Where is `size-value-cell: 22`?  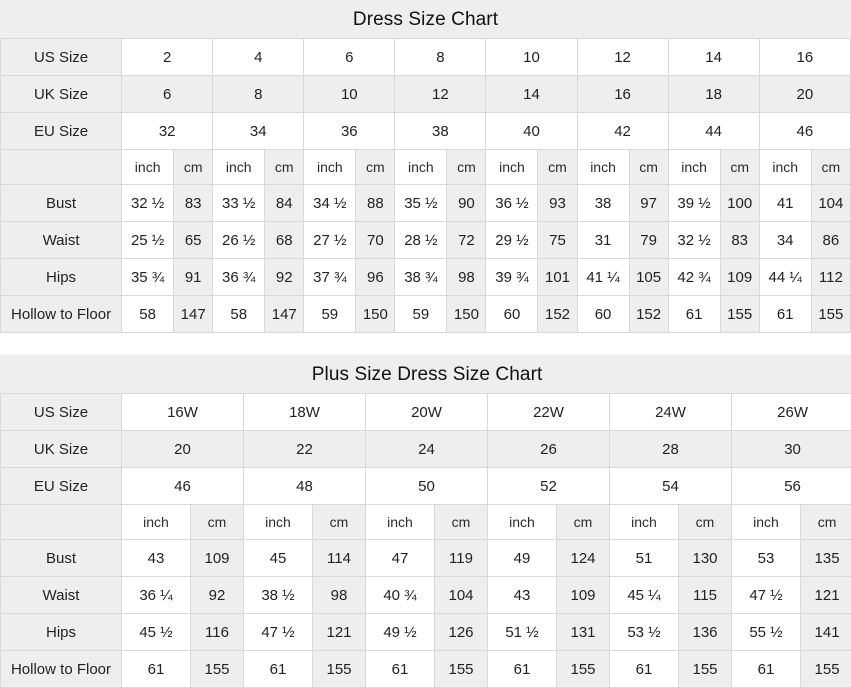
size-value-cell: 22 is located at coordinates (305, 449).